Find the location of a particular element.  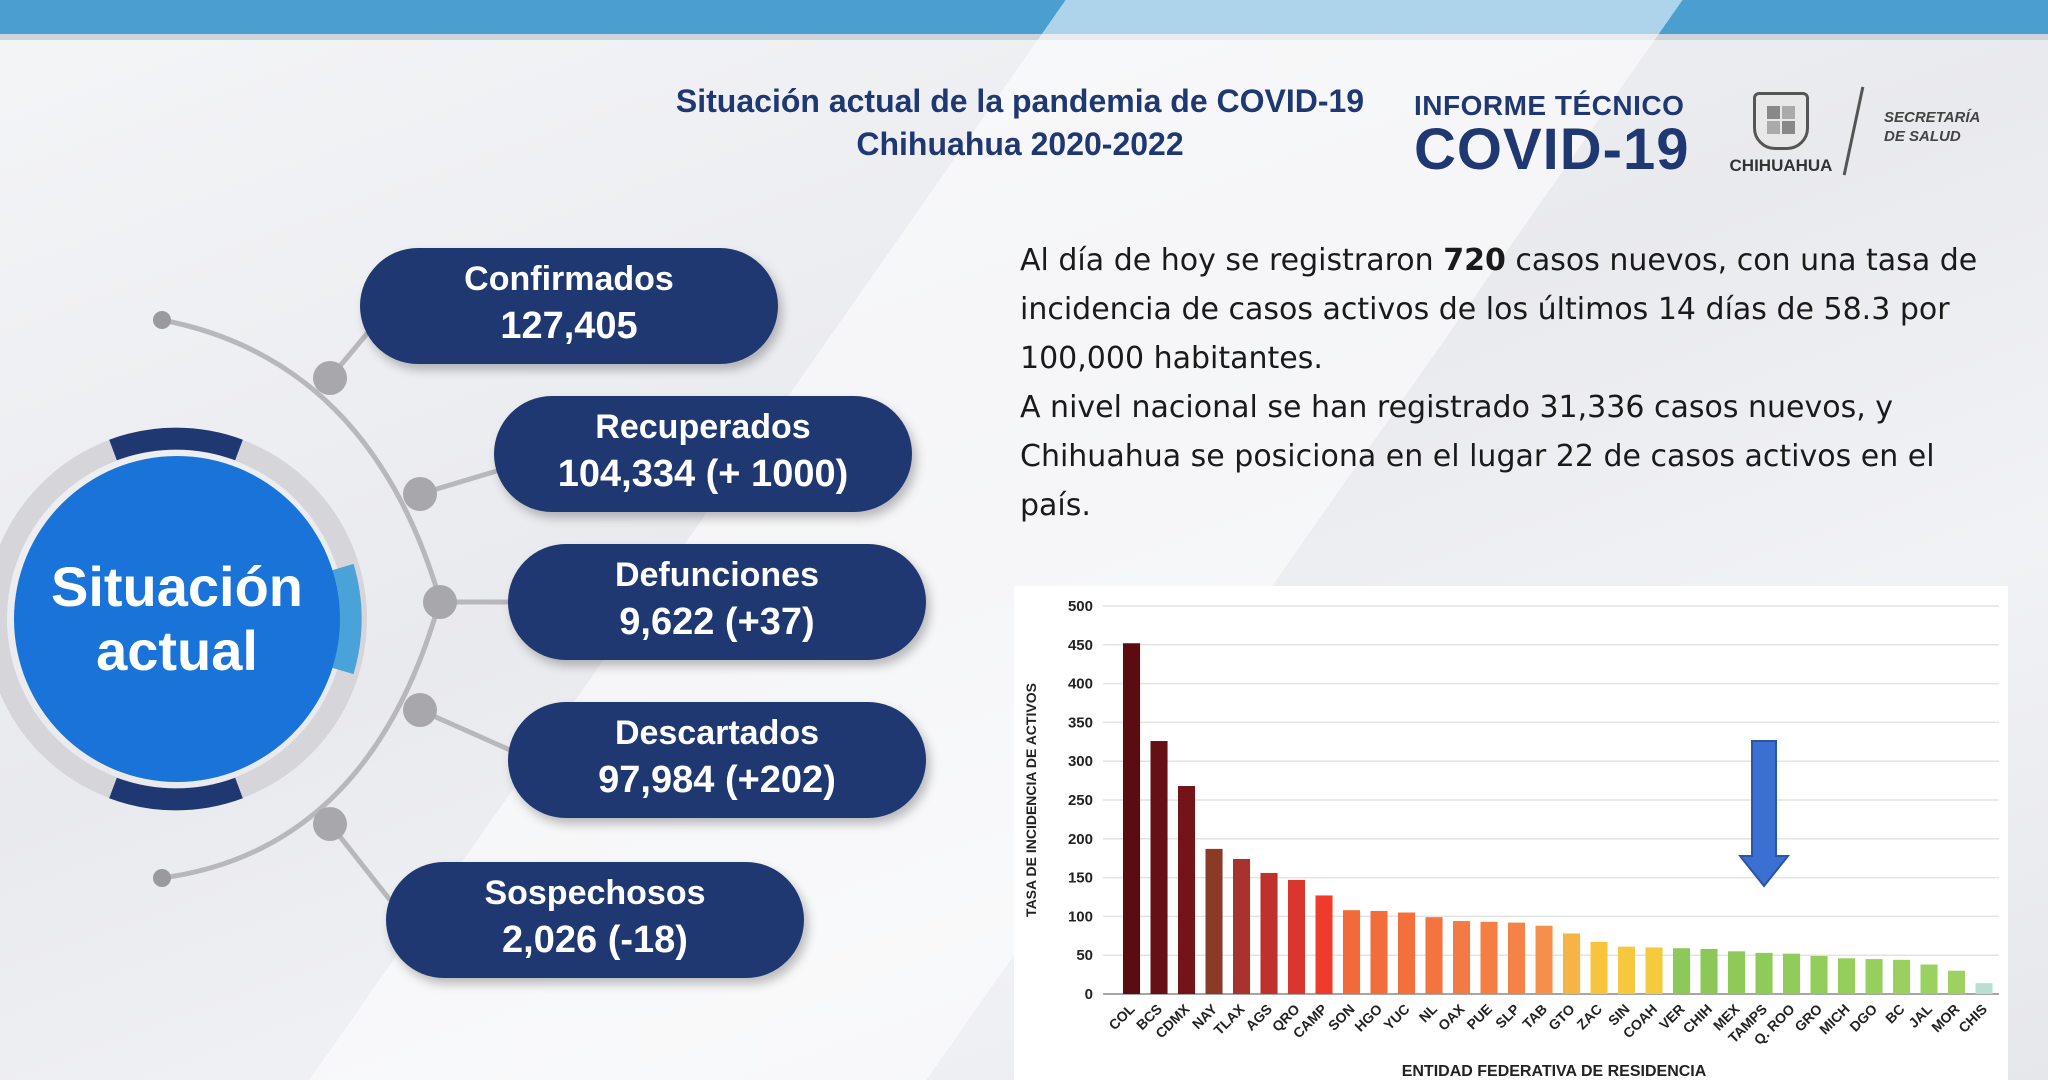

informe-line-2: COVID-19 is located at coordinates (1552, 149).